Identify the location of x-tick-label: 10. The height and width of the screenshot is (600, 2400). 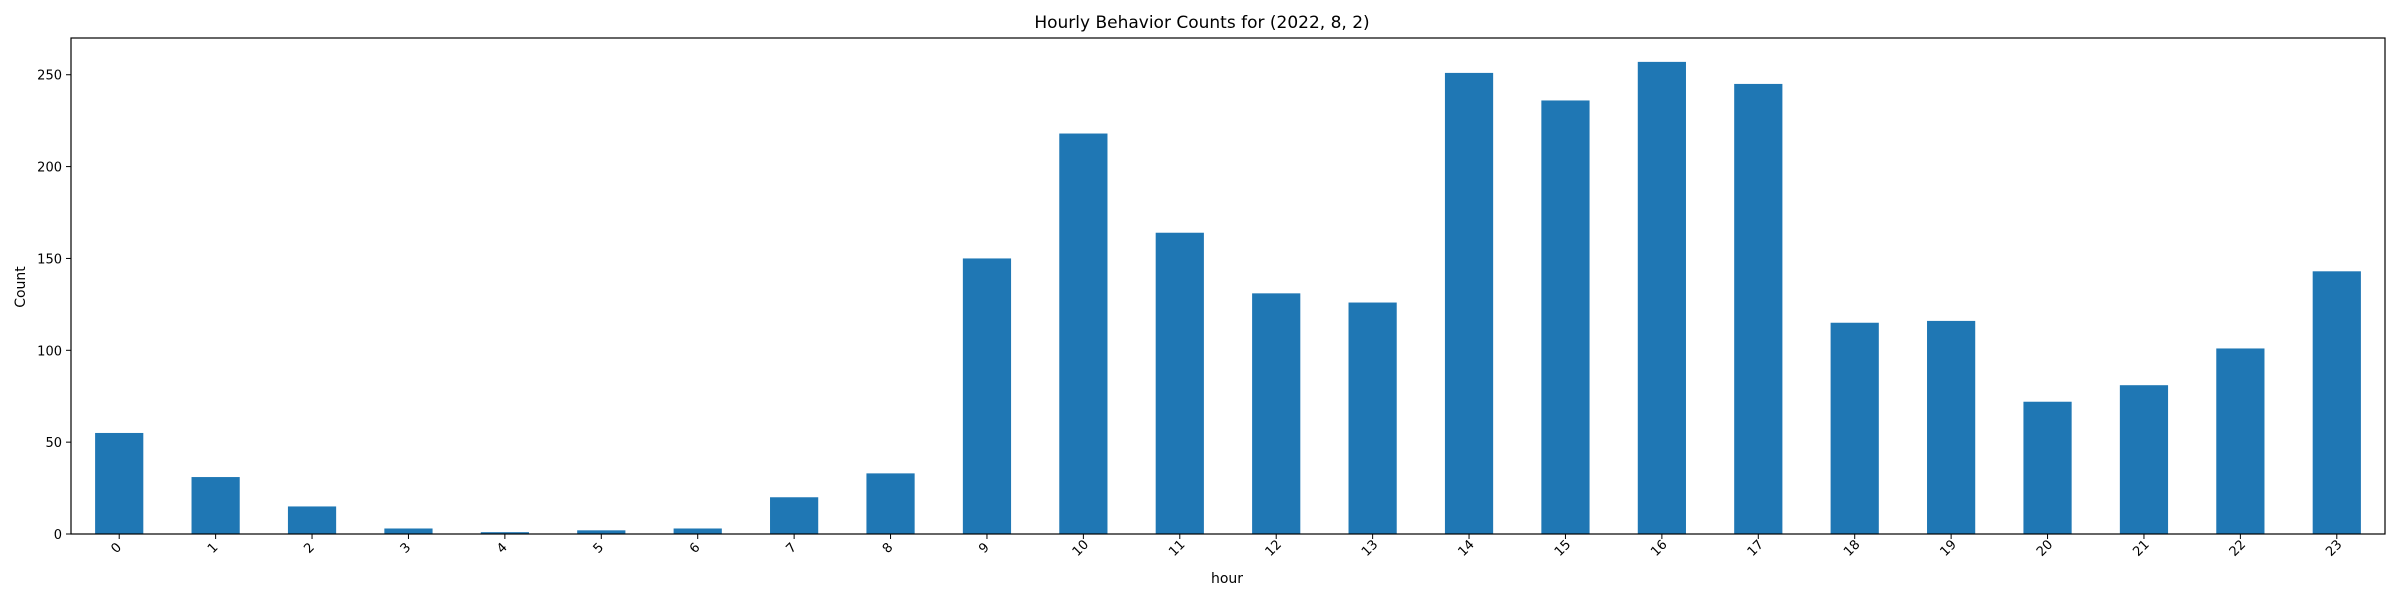
(1081, 548).